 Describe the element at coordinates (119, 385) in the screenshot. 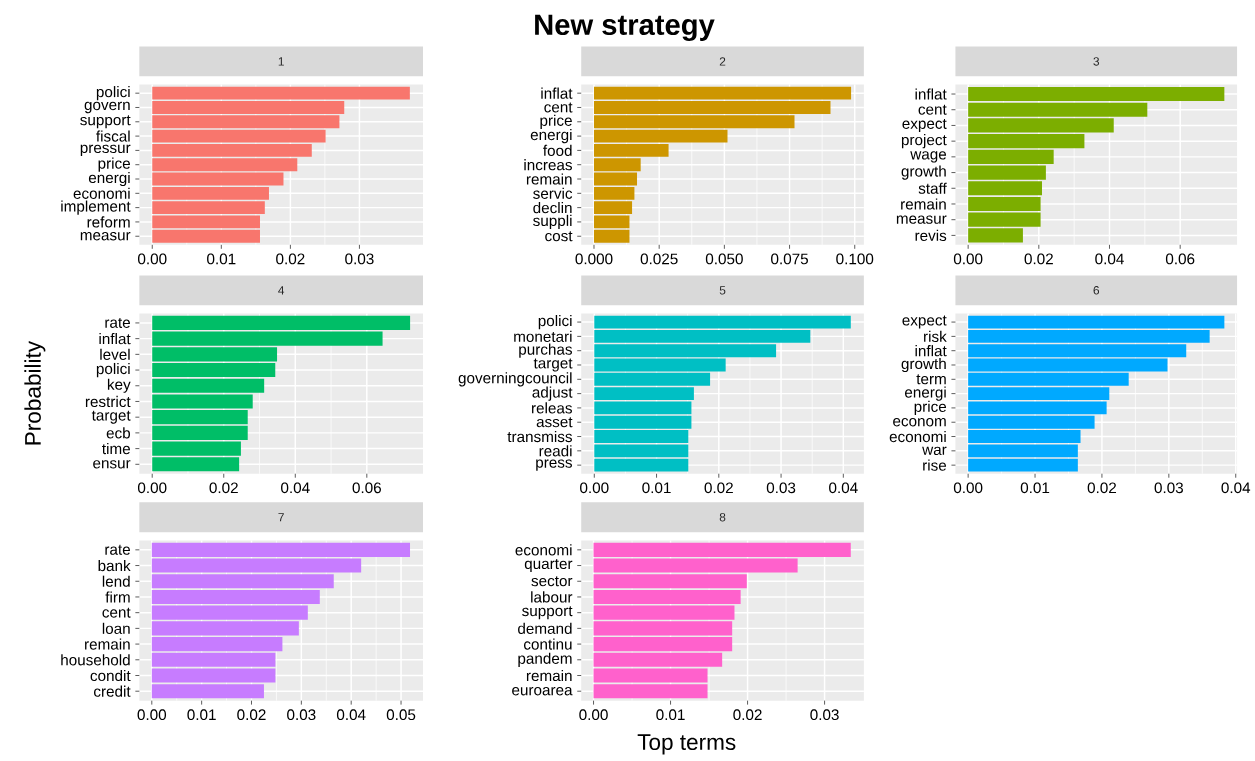

I see `y-tick-label: key` at that location.